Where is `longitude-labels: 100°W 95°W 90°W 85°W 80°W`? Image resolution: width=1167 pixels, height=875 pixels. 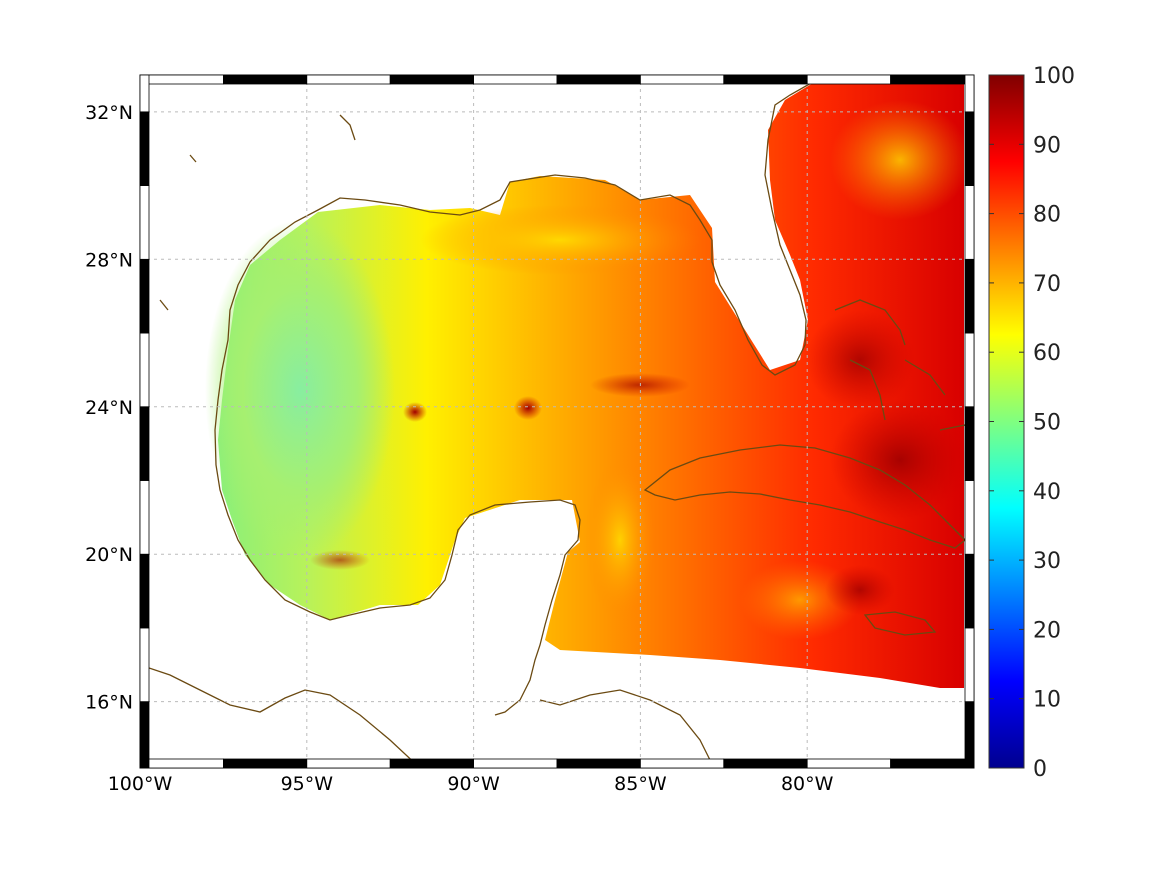 longitude-labels: 100°W 95°W 90°W 85°W 80°W is located at coordinates (471, 784).